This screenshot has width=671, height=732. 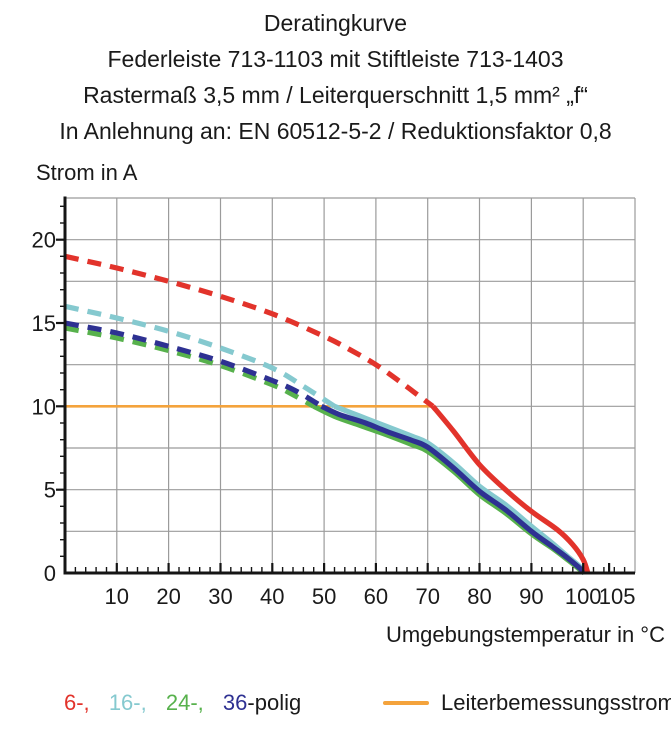 I want to click on svg-text: 100, so click(x=583, y=596).